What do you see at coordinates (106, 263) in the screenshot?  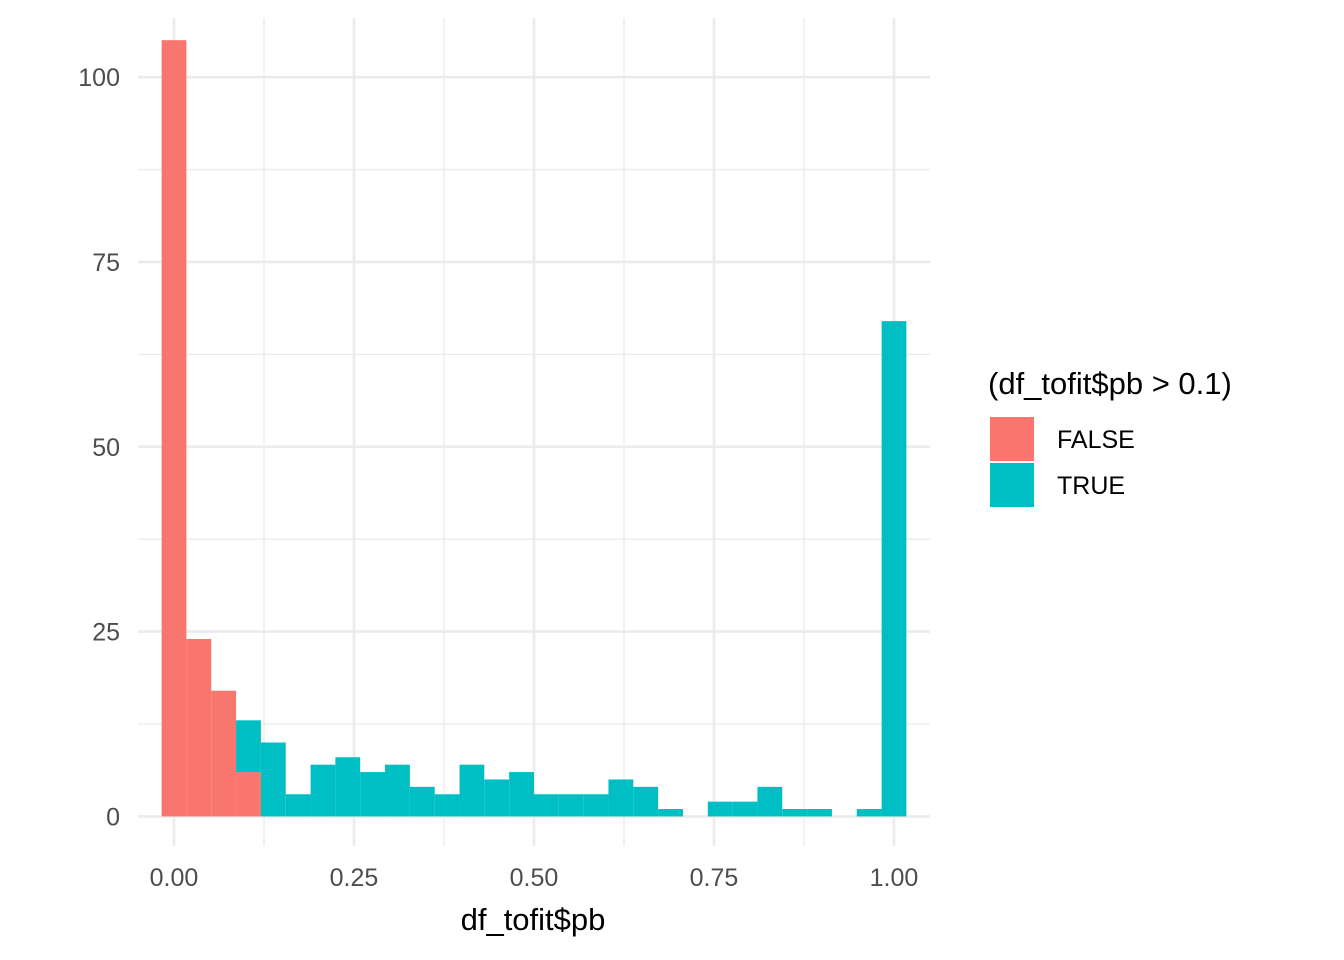 I see `y-tick-label: 75` at bounding box center [106, 263].